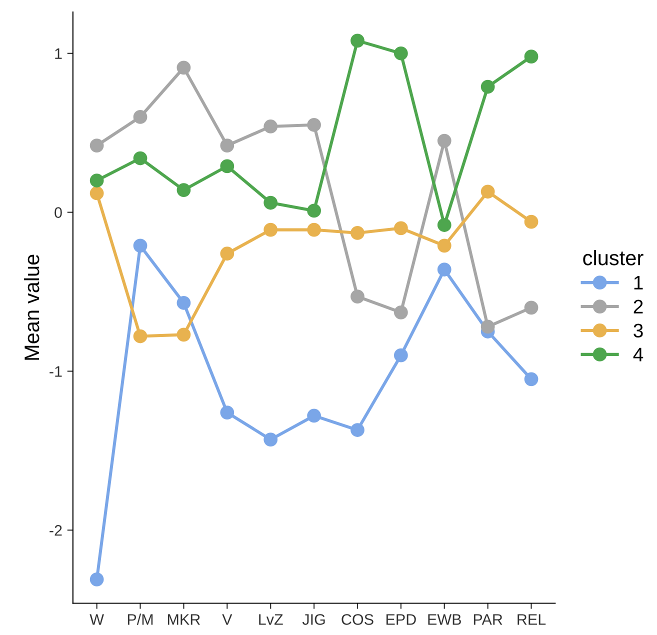 The width and height of the screenshot is (657, 635). What do you see at coordinates (184, 619) in the screenshot?
I see `x-tick-label: MKR` at bounding box center [184, 619].